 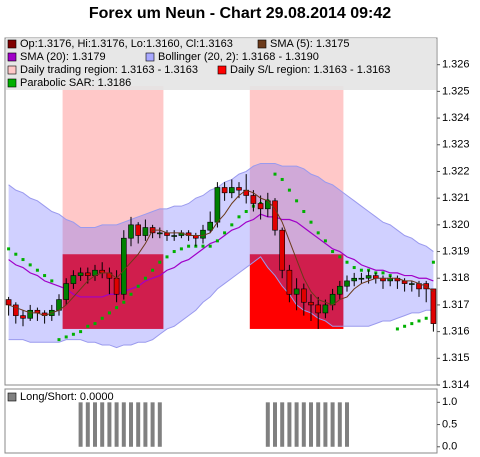 What do you see at coordinates (449, 424) in the screenshot?
I see `y-tick-label: 0.5` at bounding box center [449, 424].